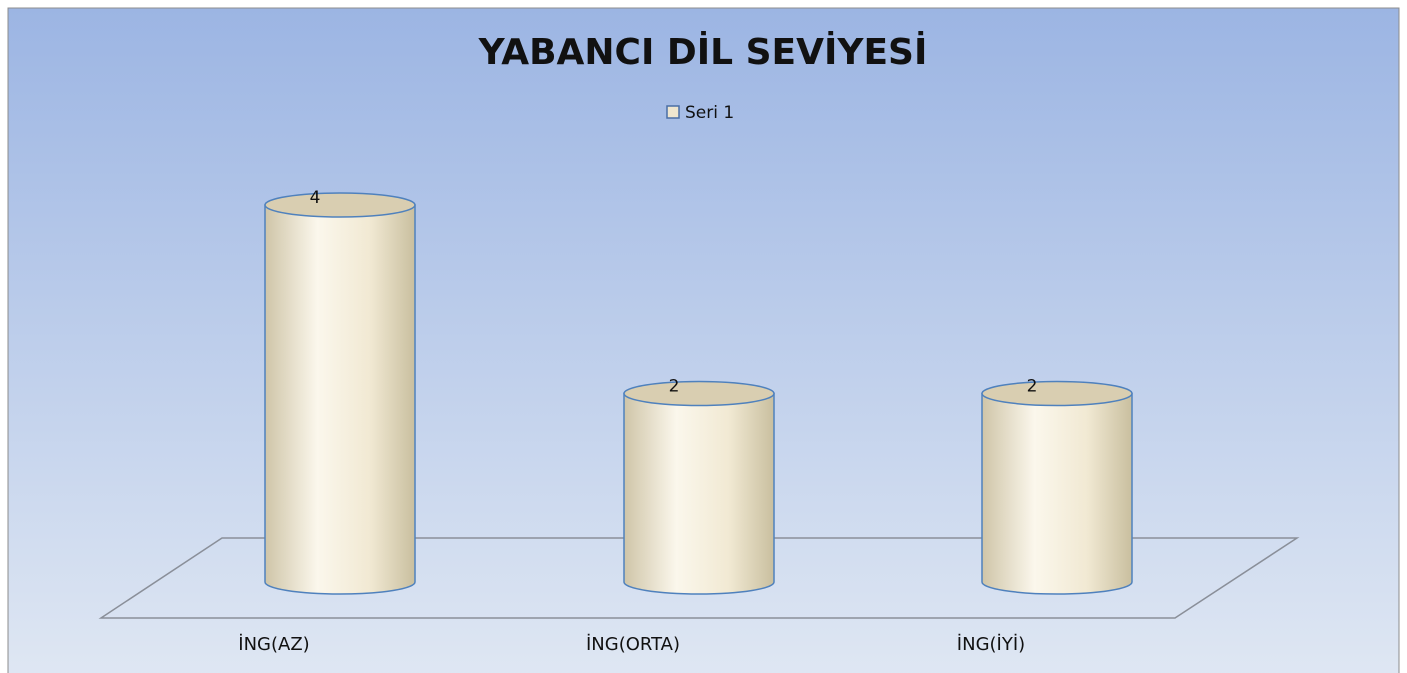 This screenshot has height=673, width=1407. I want to click on floor, so click(699, 578).